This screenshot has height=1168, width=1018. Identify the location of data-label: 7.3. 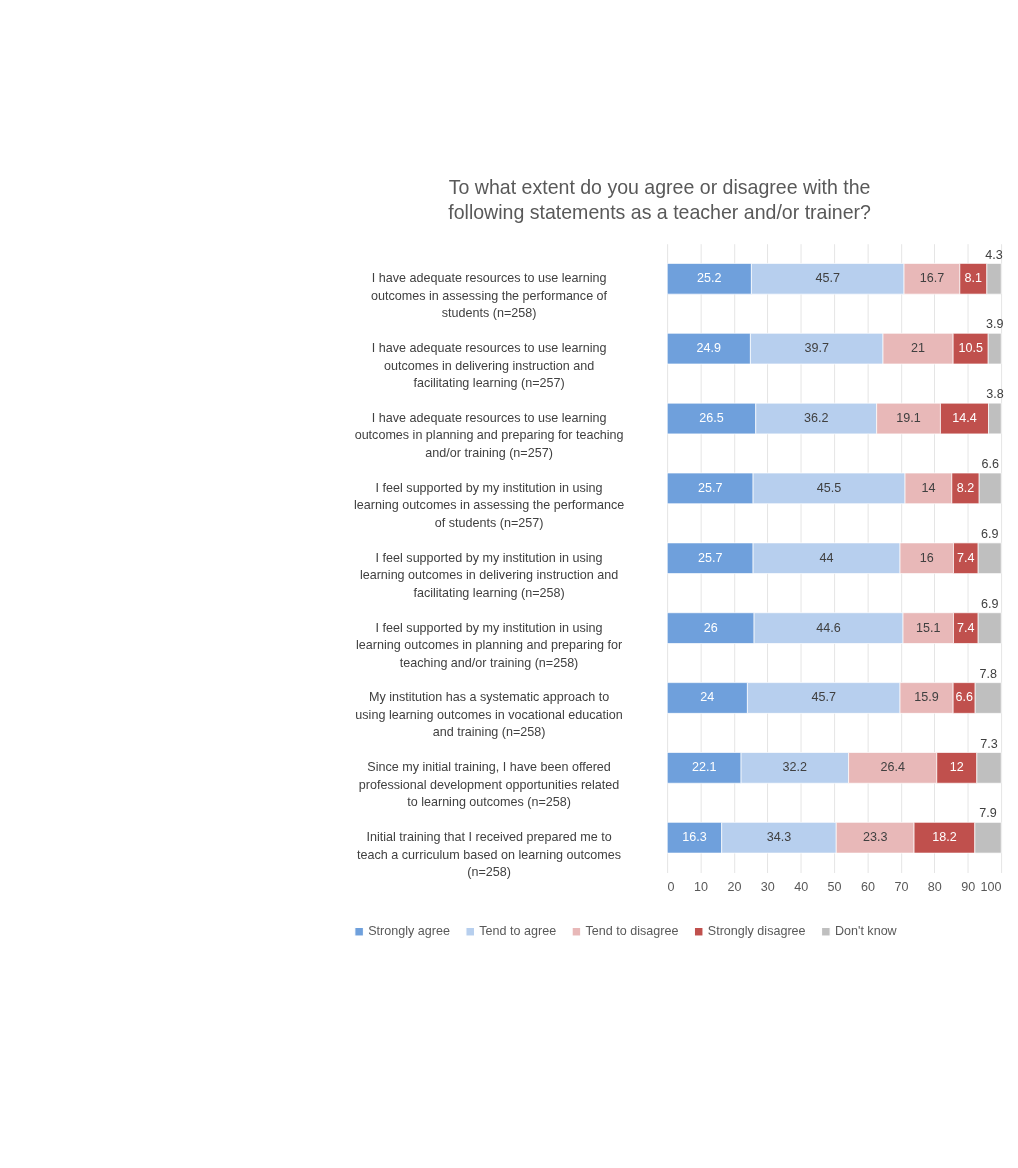
(989, 743).